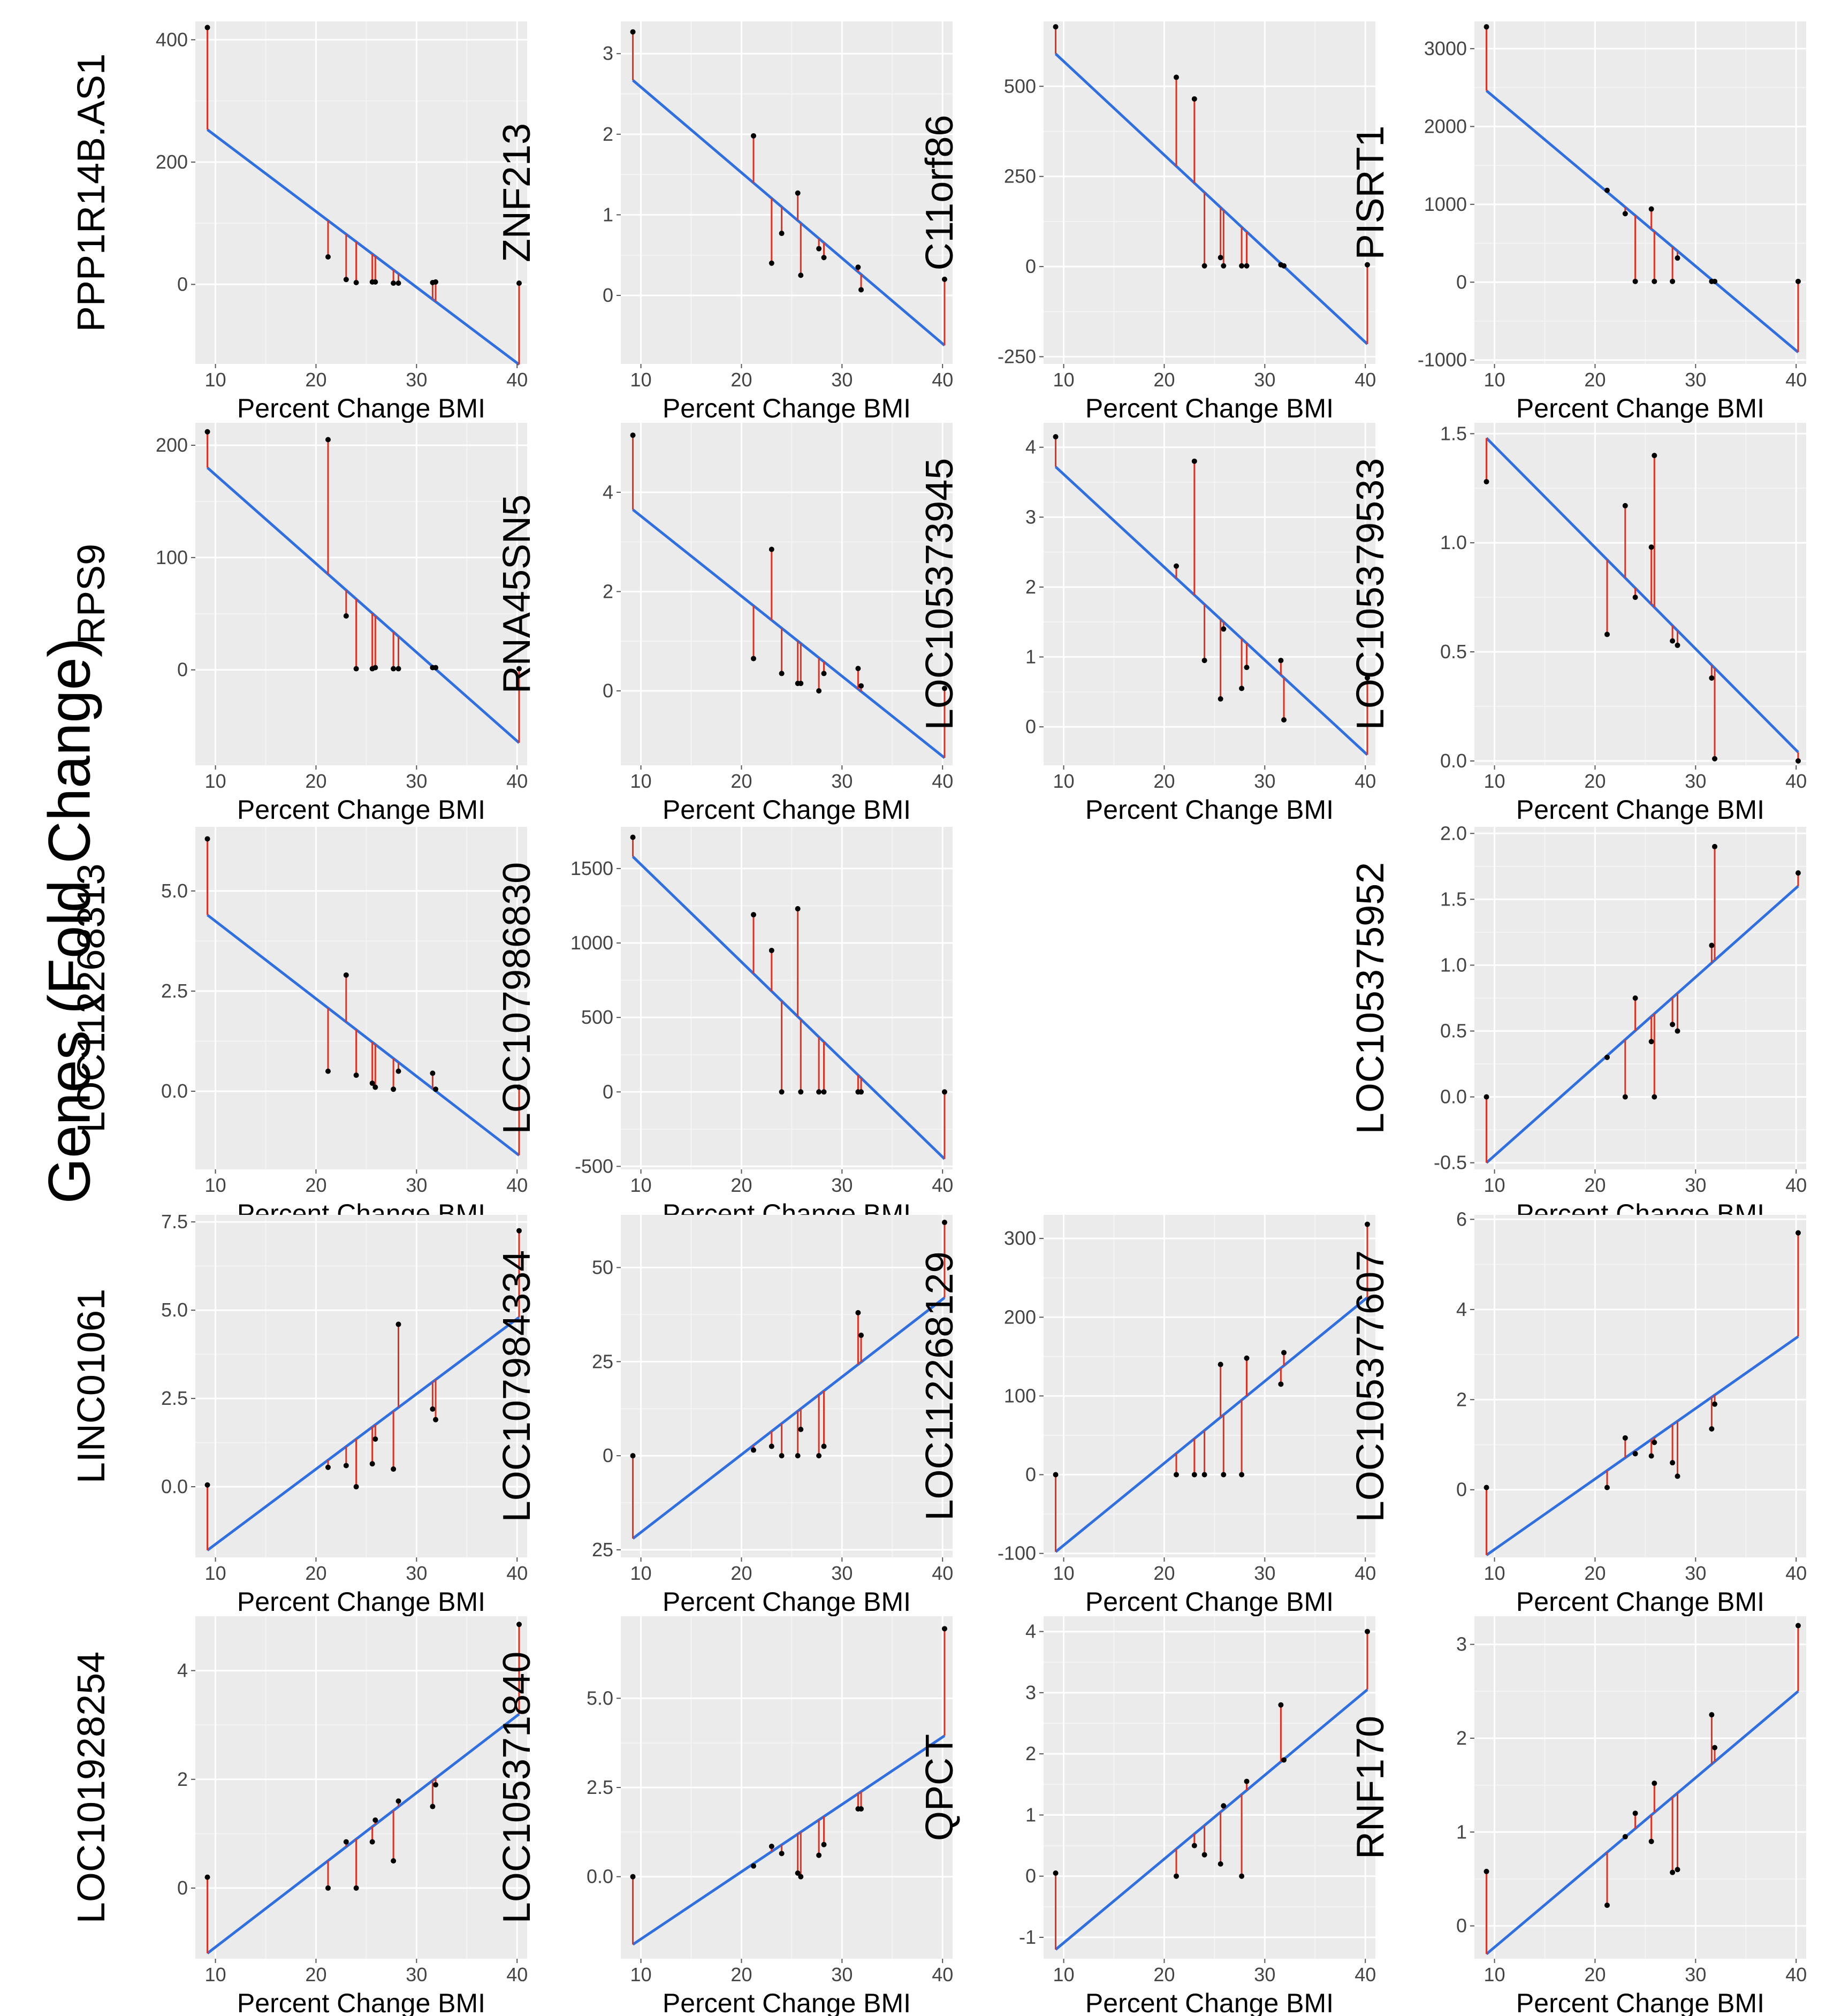 The height and width of the screenshot is (2016, 1826). Describe the element at coordinates (1445, 204) in the screenshot. I see `y-tick-label: 1000` at that location.